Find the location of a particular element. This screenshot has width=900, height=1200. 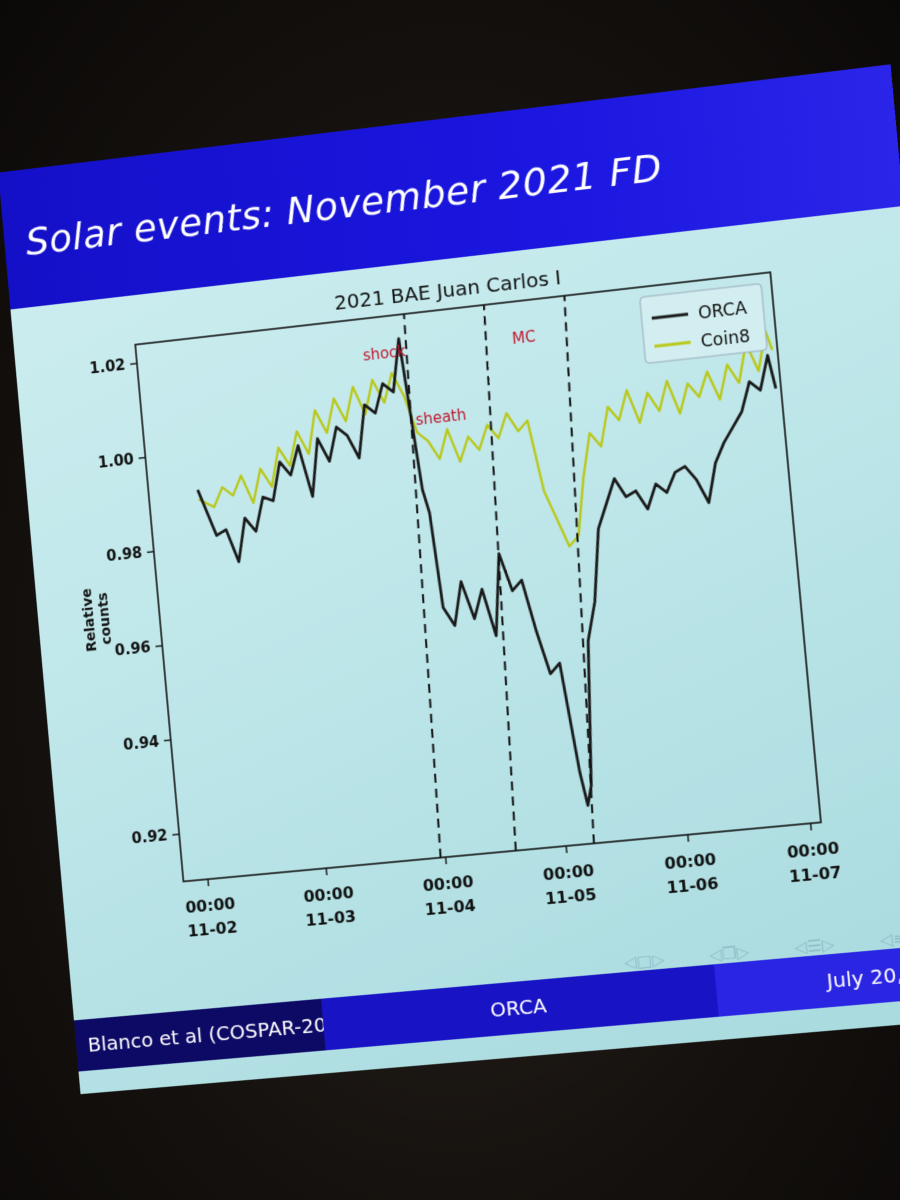

y-tick-label: 0.96 is located at coordinates (132, 649).